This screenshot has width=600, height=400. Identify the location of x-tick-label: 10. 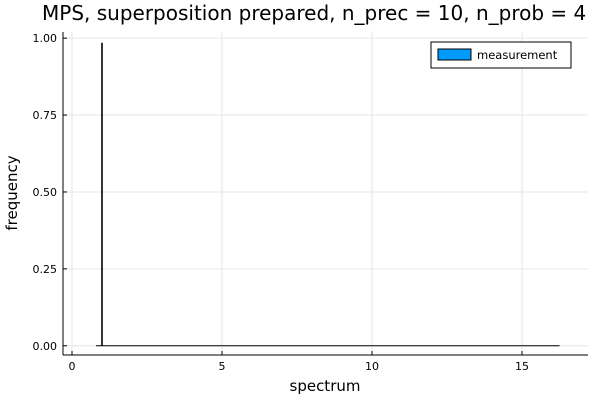
(372, 366).